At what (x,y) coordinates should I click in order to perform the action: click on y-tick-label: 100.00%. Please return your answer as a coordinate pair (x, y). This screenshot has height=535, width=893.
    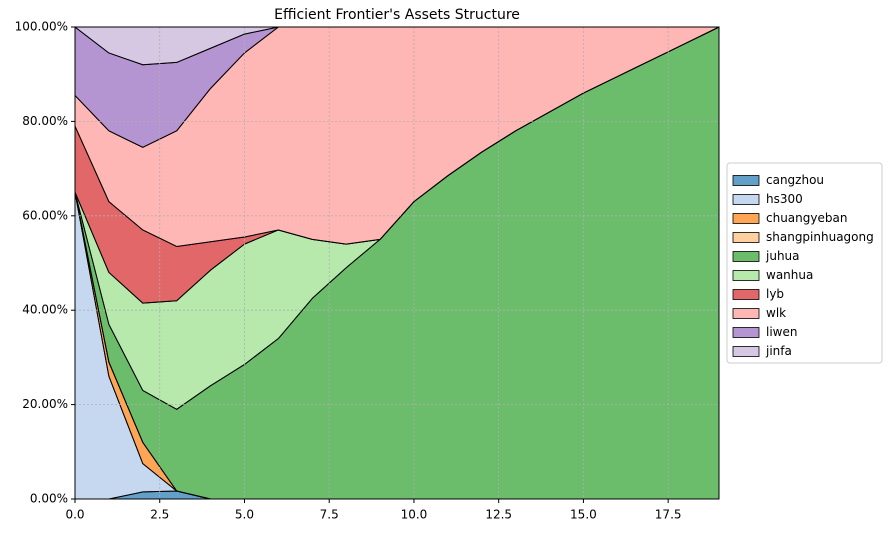
    Looking at the image, I should click on (41, 27).